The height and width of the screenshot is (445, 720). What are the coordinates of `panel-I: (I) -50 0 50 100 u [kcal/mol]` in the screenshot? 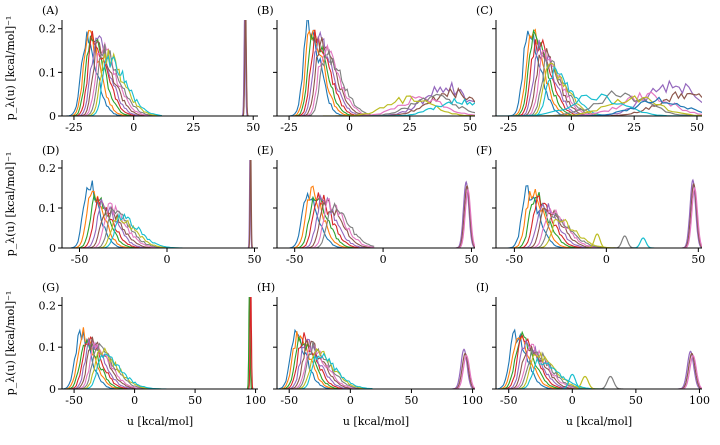 It's located at (593, 354).